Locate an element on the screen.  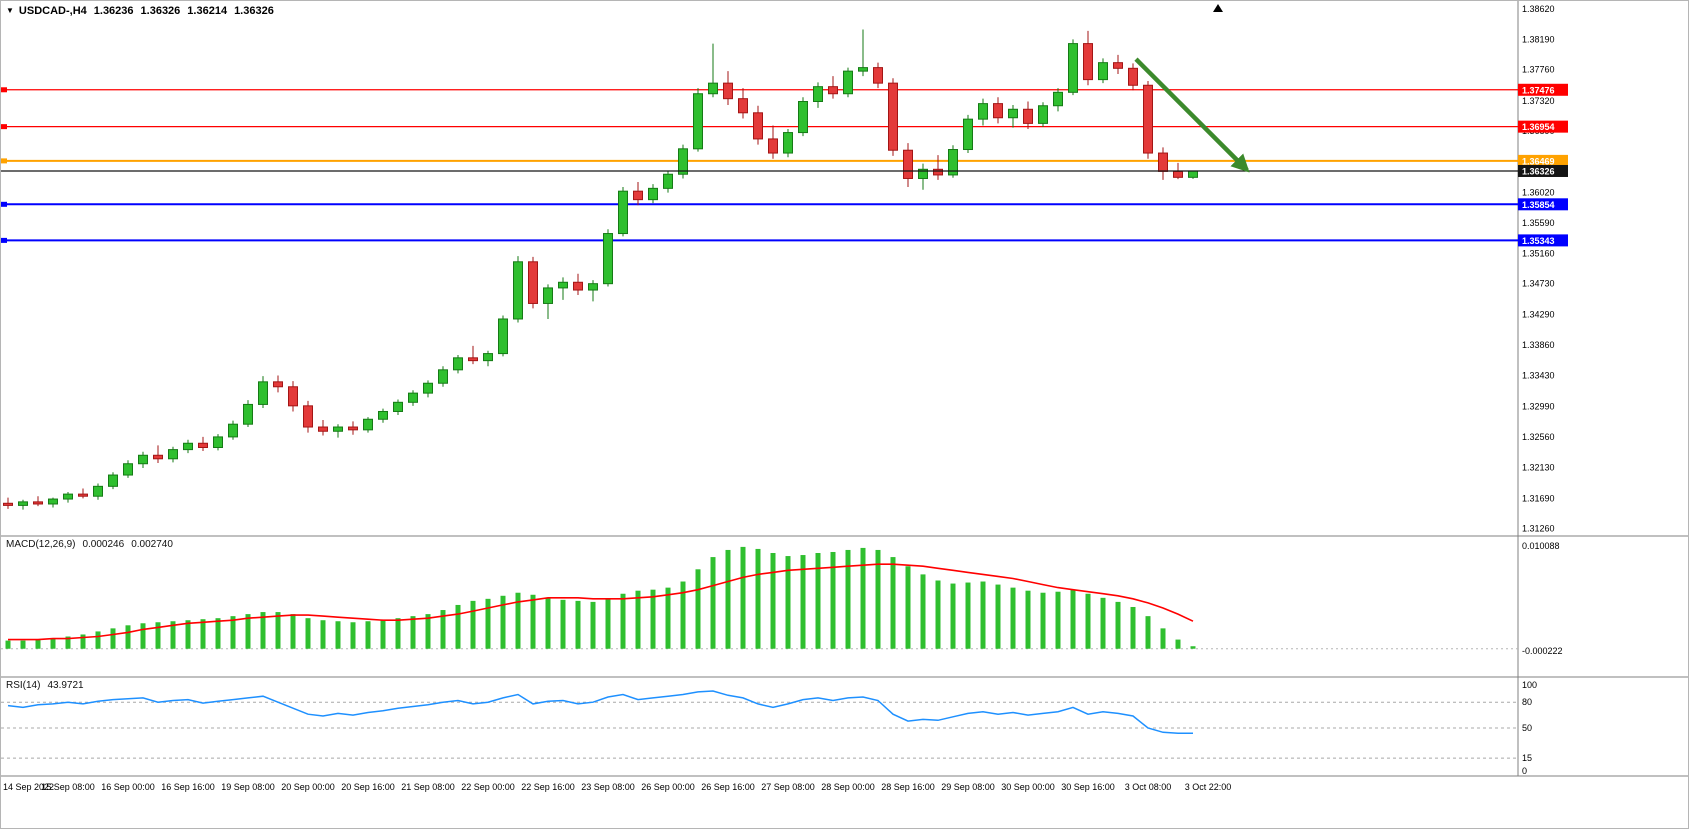
rsi-line is located at coordinates (600, 712).